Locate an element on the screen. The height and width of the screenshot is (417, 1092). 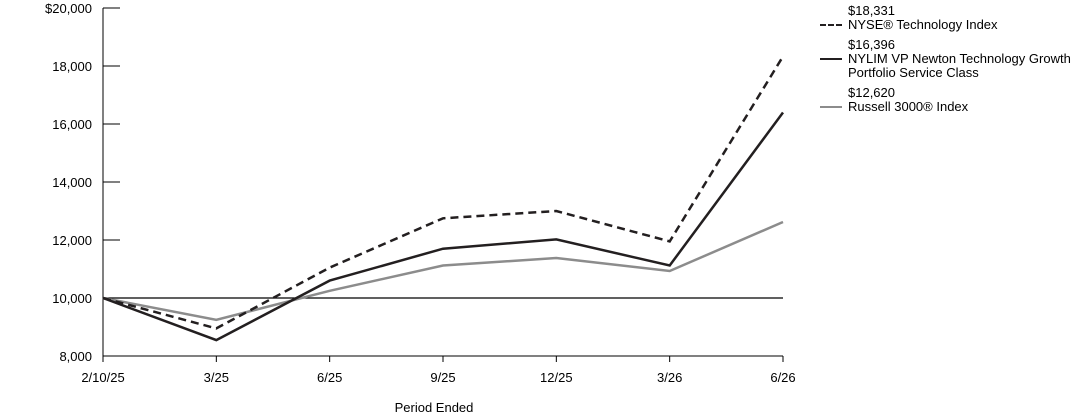
y-tick-label: 12,000 is located at coordinates (72, 240).